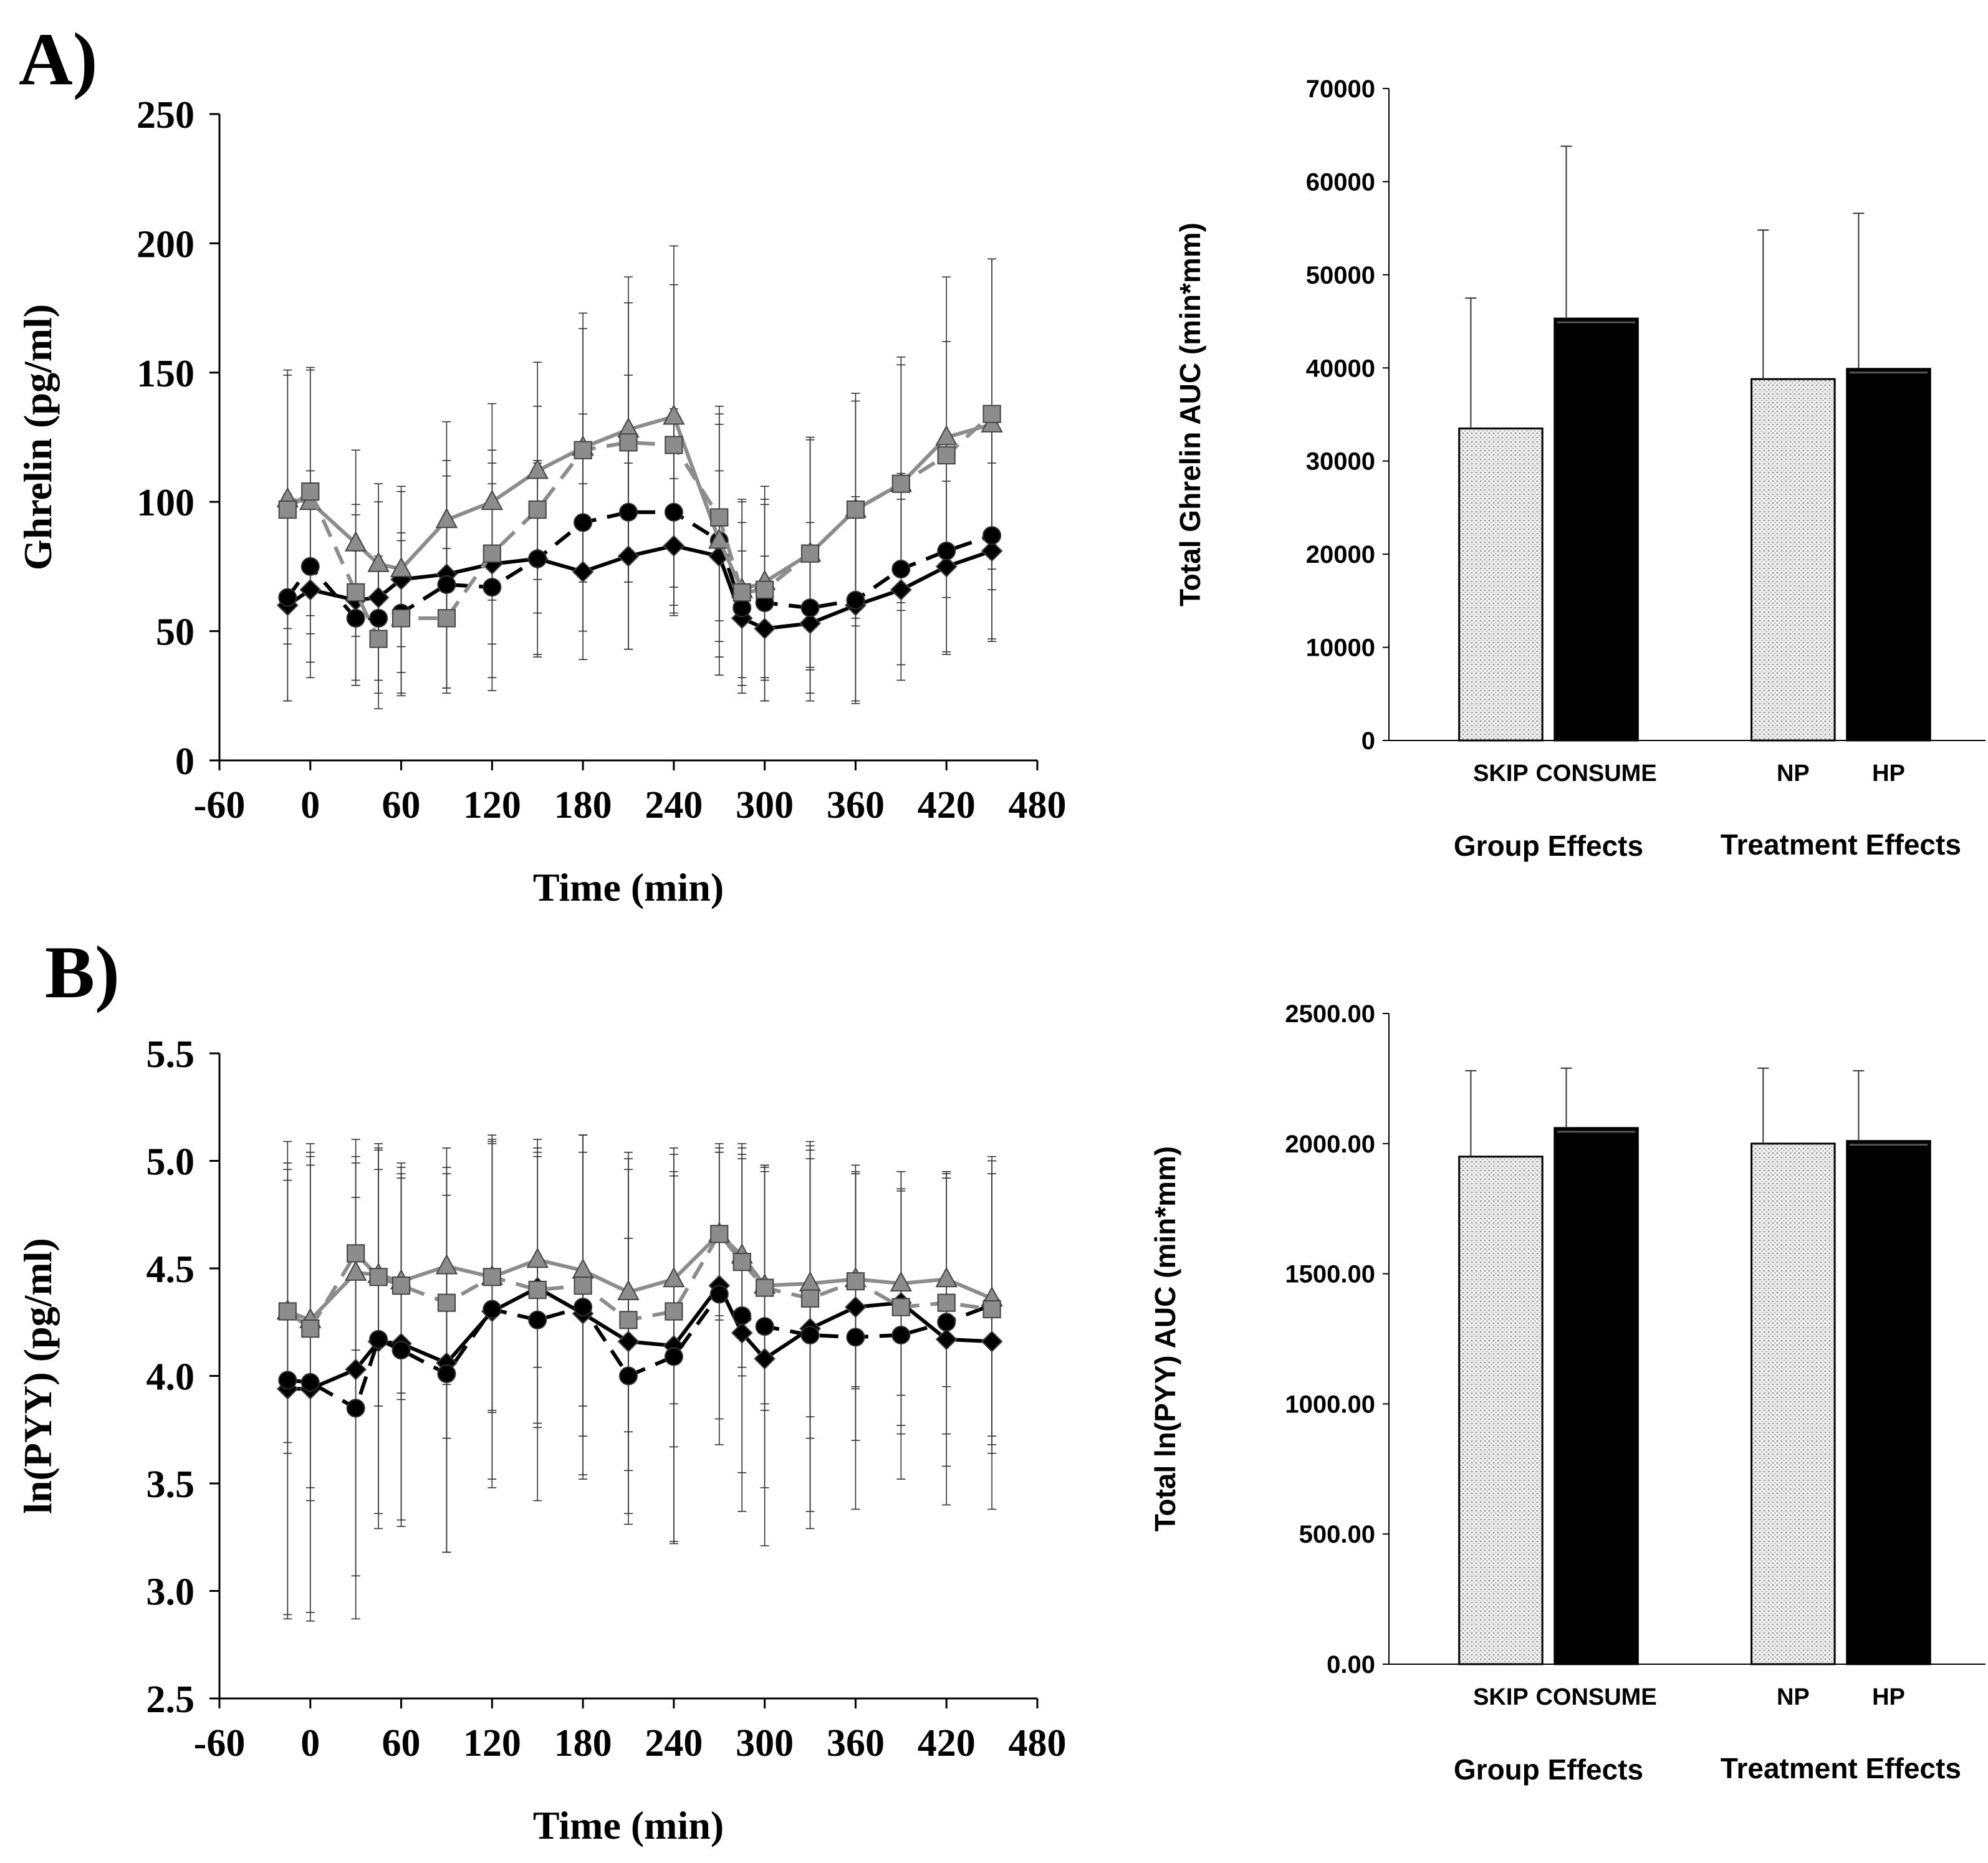  I want to click on bar-skip, so click(1501, 1411).